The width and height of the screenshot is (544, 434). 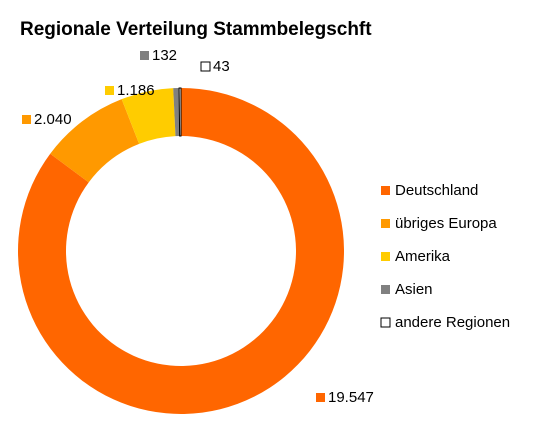 I want to click on legend-label: Amerika, so click(x=423, y=256).